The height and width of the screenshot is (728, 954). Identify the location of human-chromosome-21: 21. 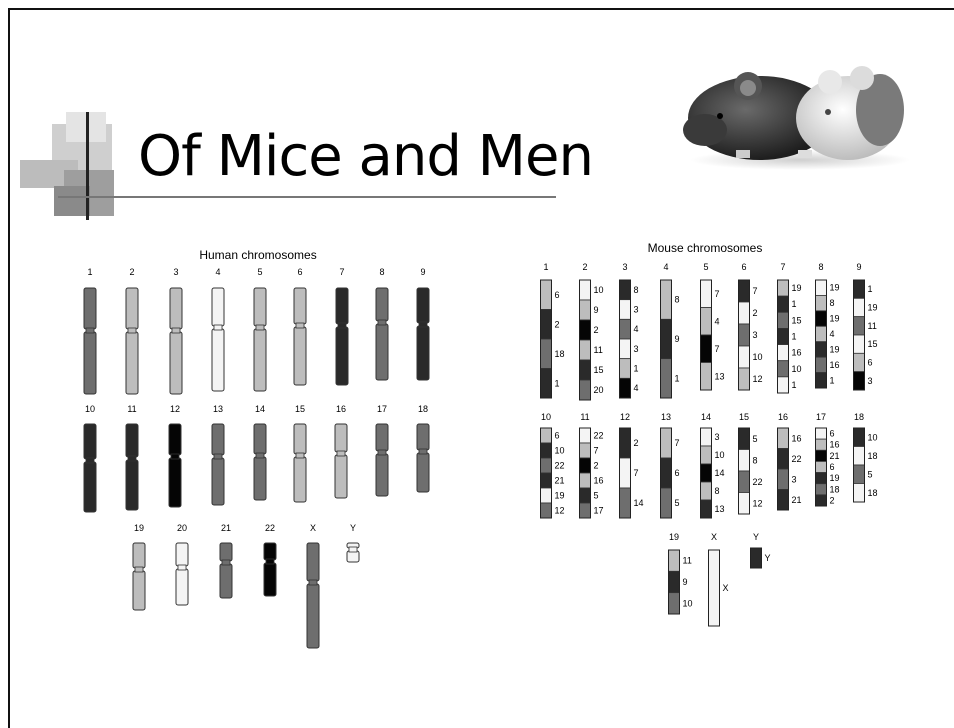
(226, 561).